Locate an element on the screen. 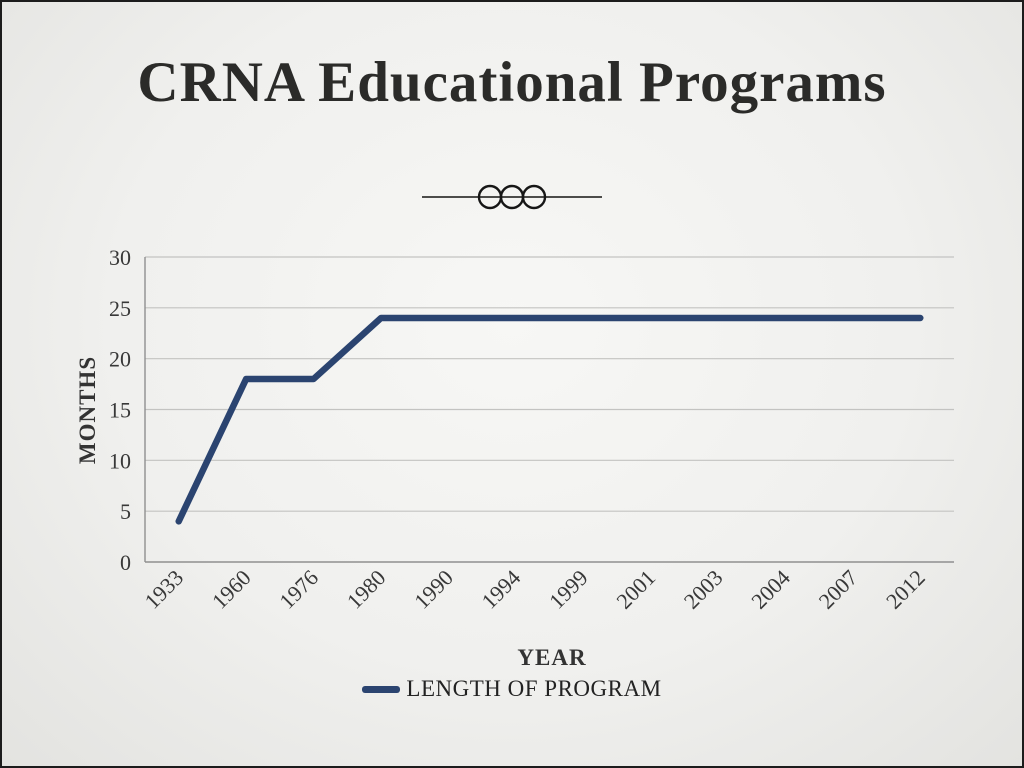  chain-links-icon is located at coordinates (512, 197).